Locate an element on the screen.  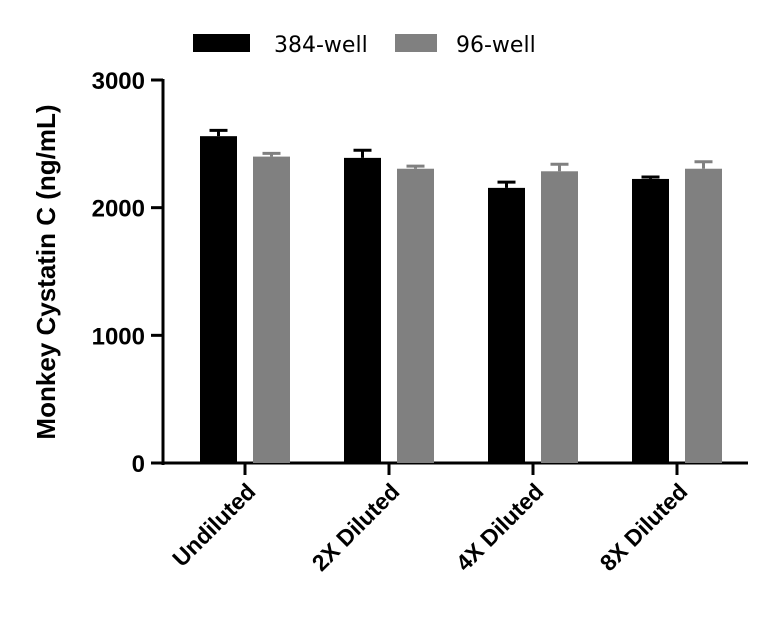
x-tick-label: 2X Diluted is located at coordinates (356, 527).